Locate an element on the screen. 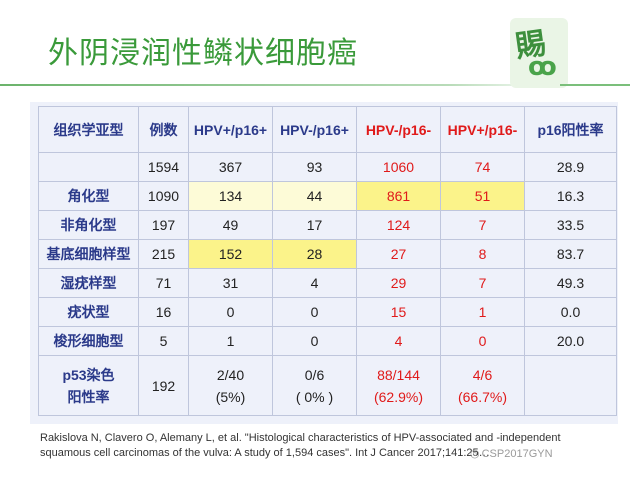 This screenshot has height=480, width=640. logo is located at coordinates (539, 53).